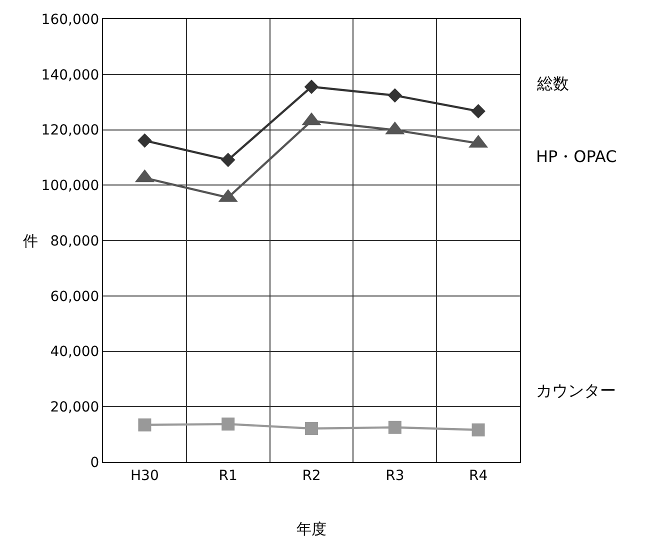  What do you see at coordinates (228, 476) in the screenshot?
I see `x-tick-label: R1` at bounding box center [228, 476].